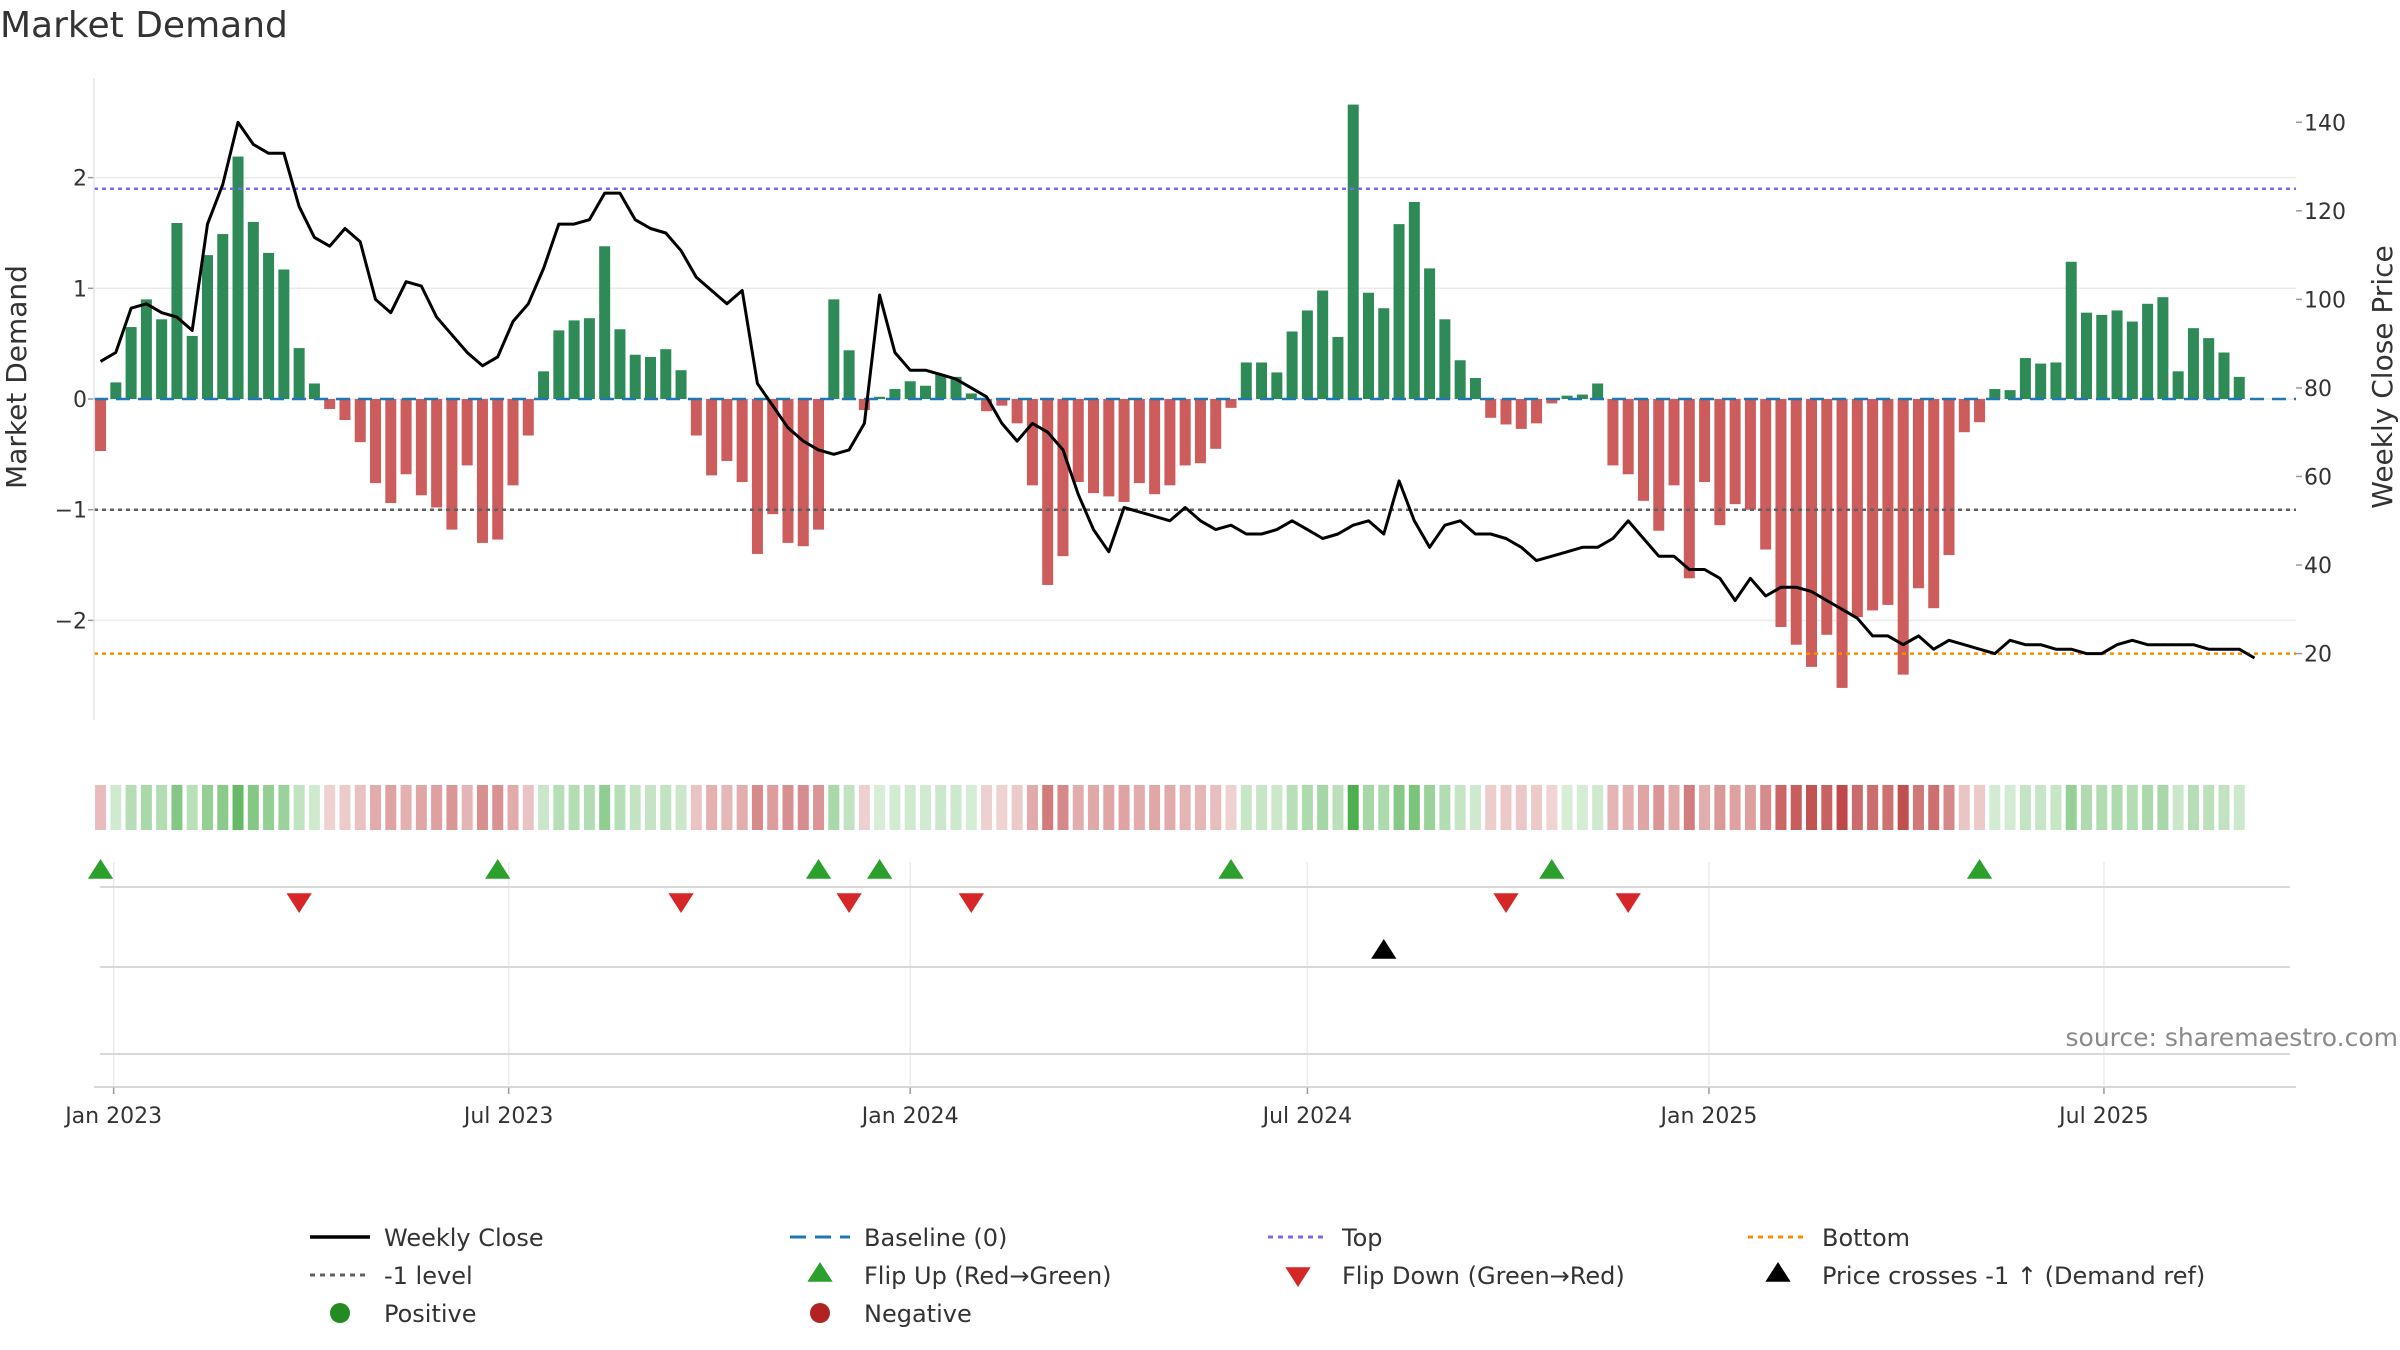 The image size is (2400, 1350). What do you see at coordinates (1628, 903) in the screenshot?
I see `flip-down-marker` at bounding box center [1628, 903].